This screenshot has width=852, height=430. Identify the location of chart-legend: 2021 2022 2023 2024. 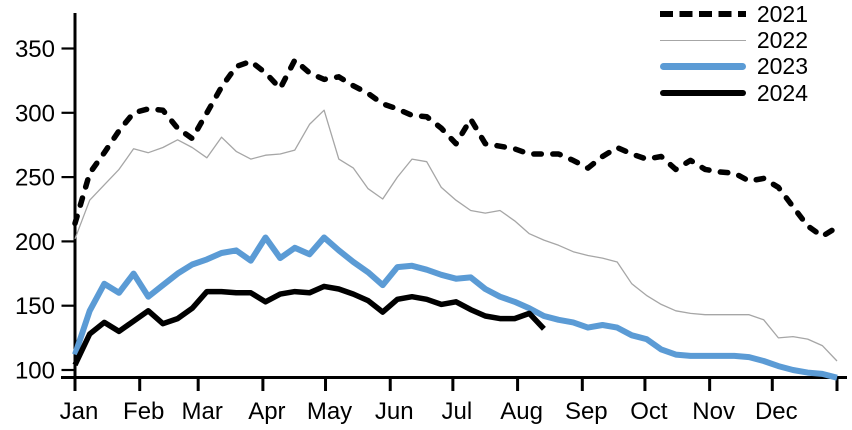
(733, 53).